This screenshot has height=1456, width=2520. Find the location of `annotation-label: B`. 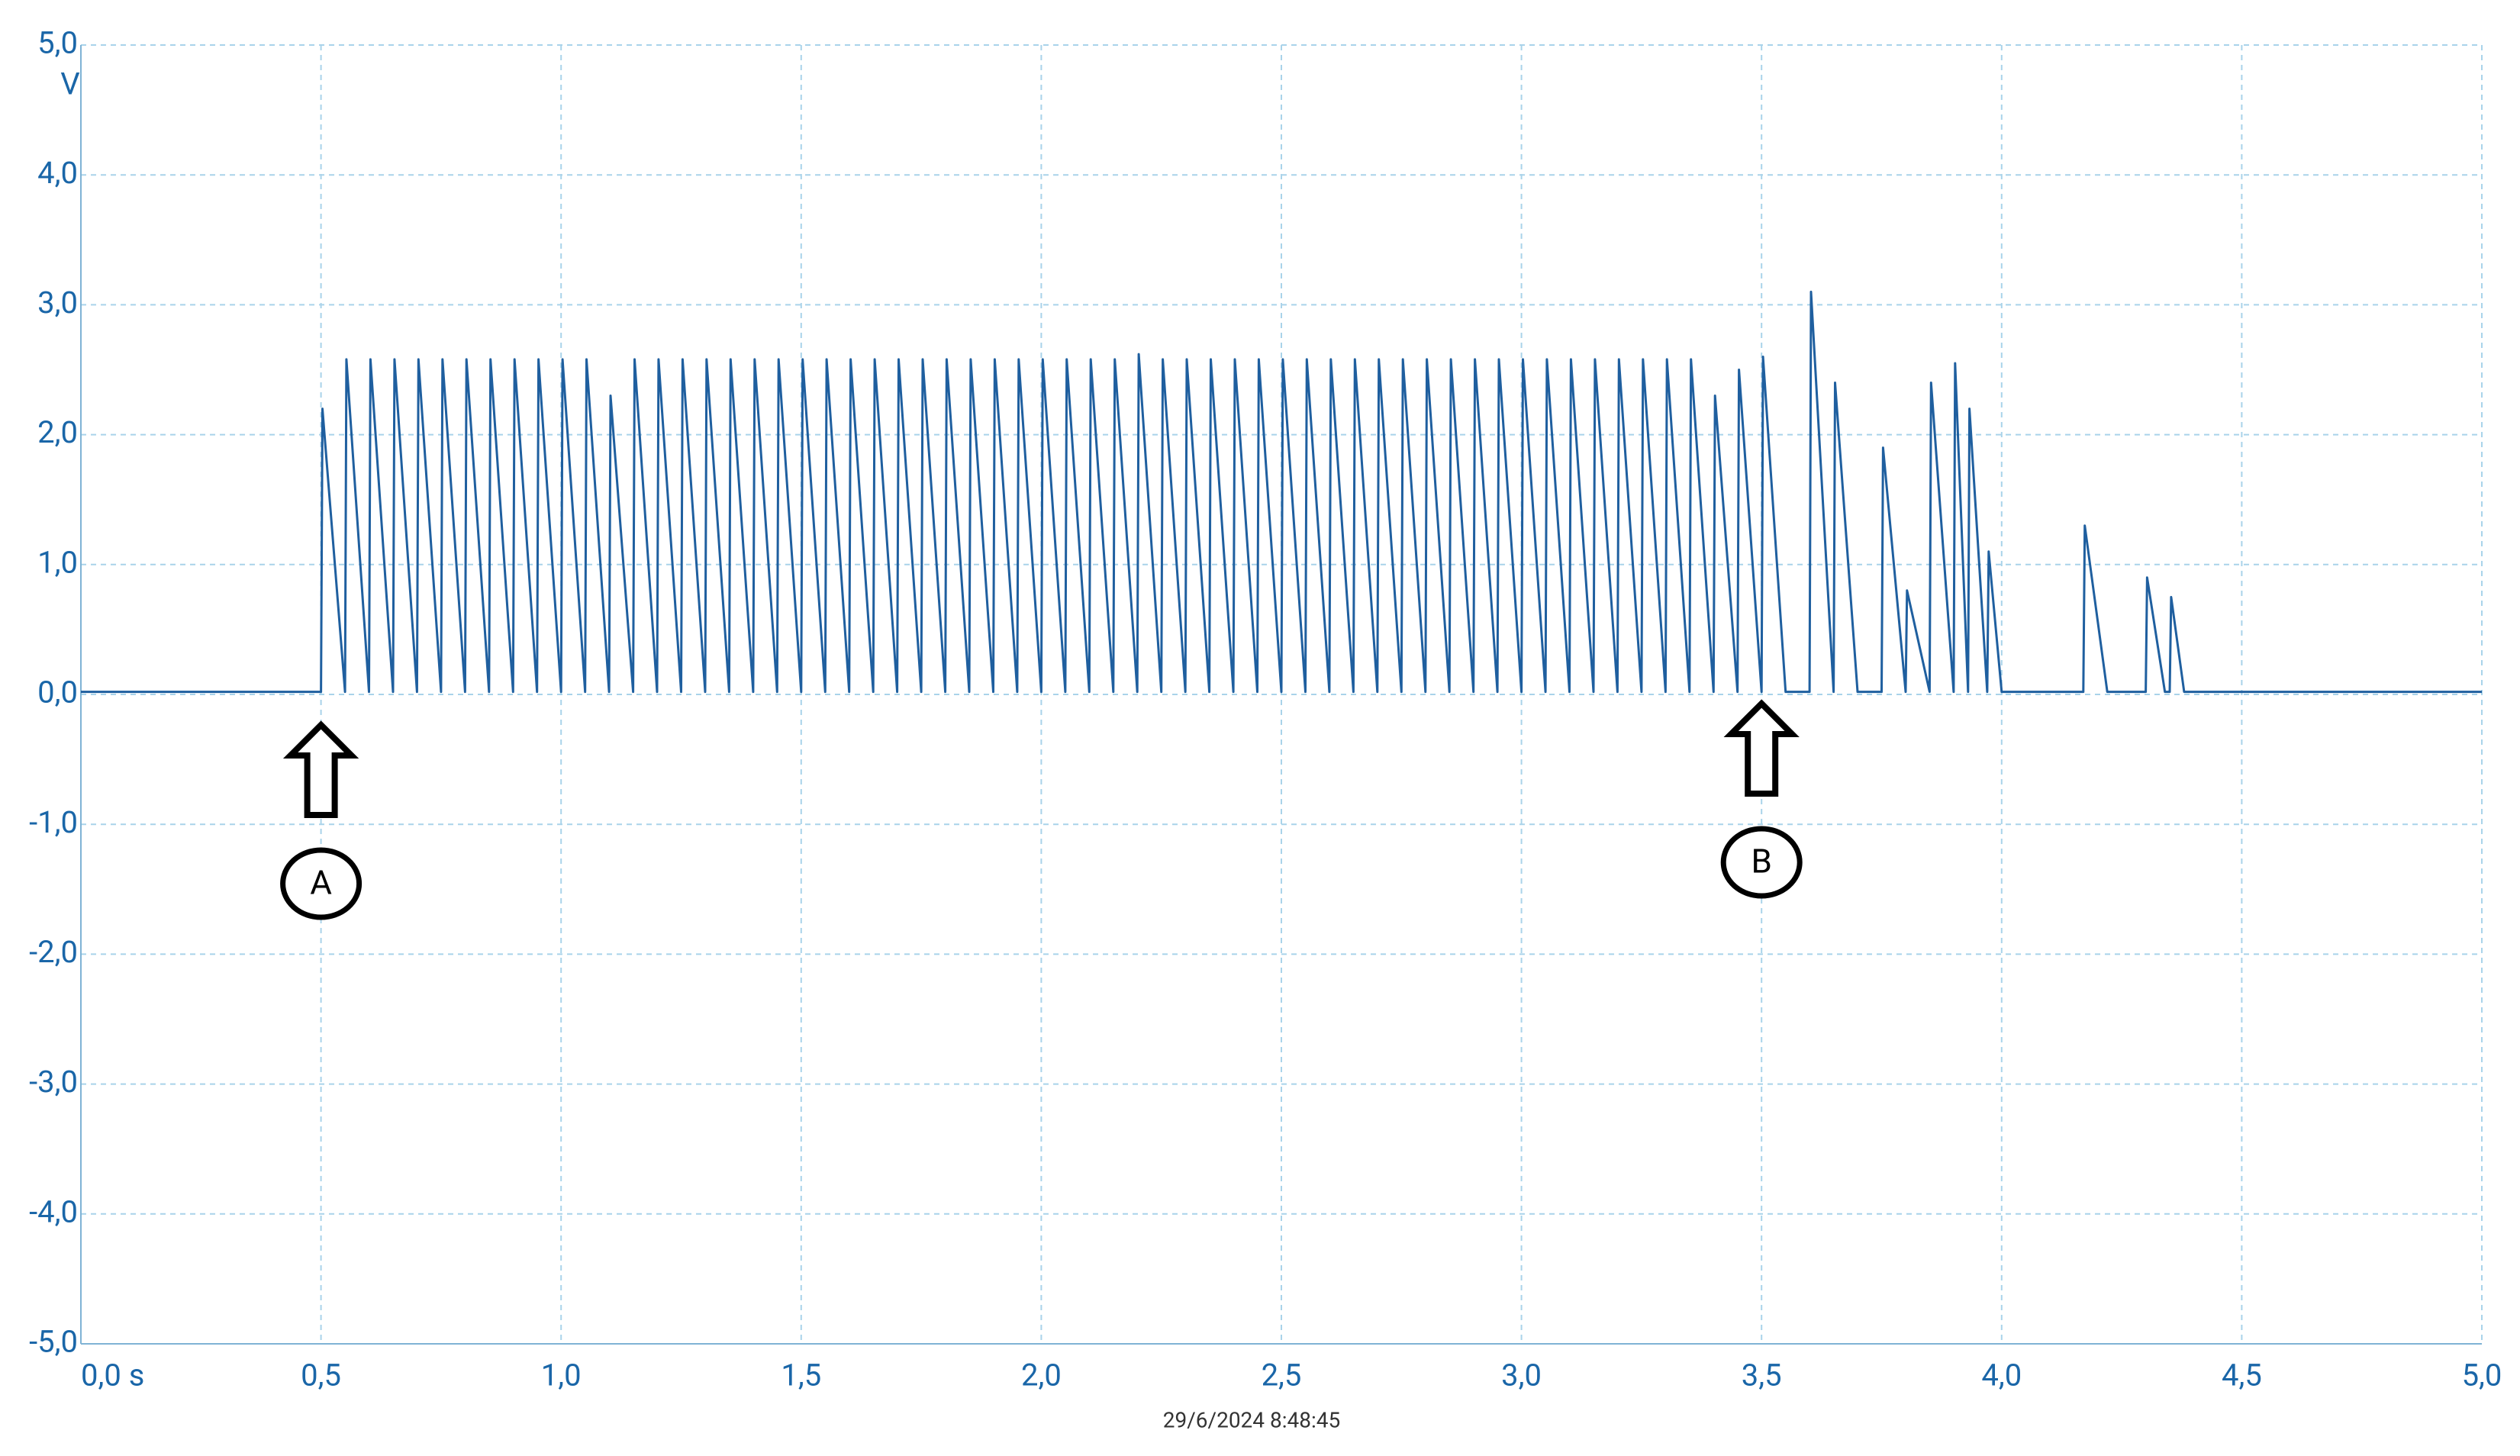

annotation-label: B is located at coordinates (1761, 861).